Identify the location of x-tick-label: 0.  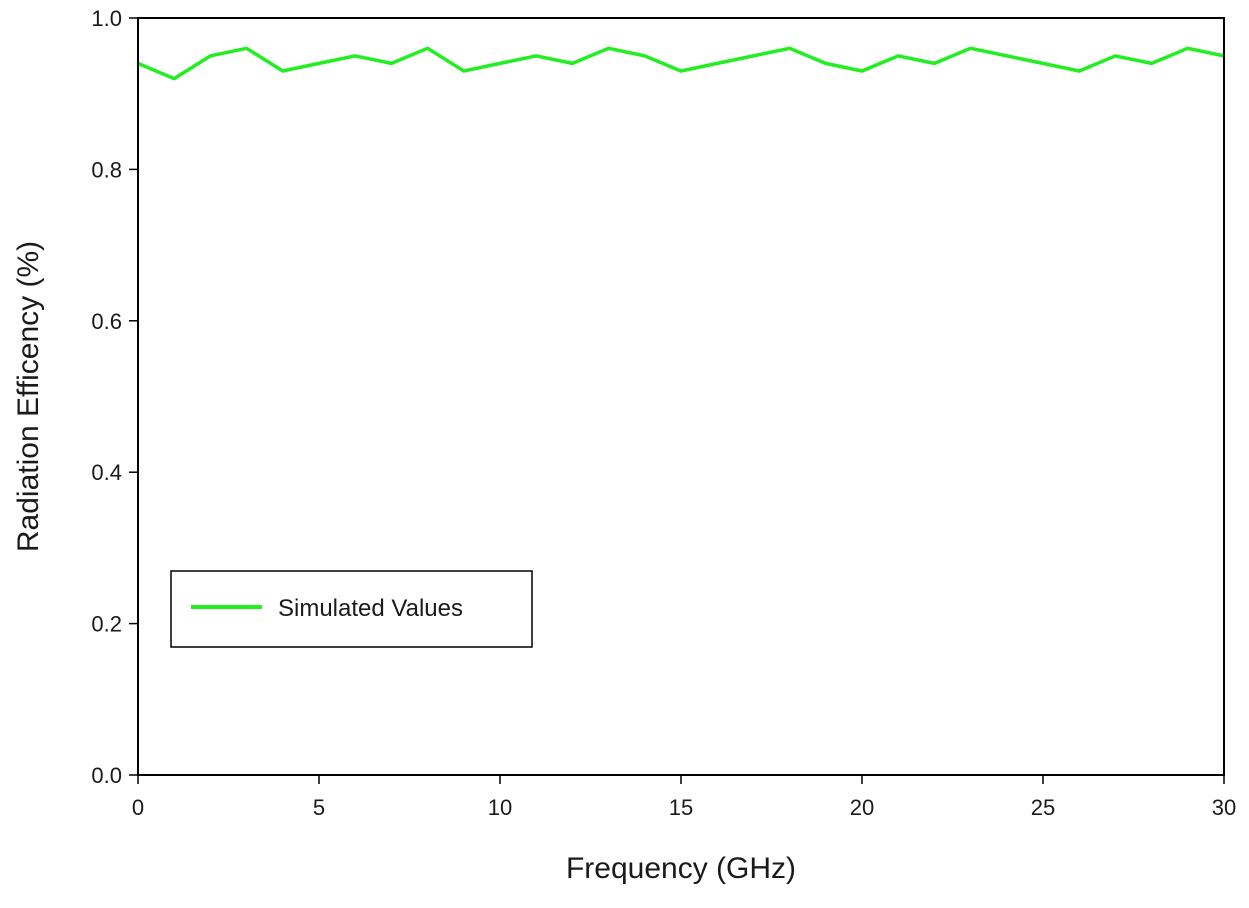
(138, 807).